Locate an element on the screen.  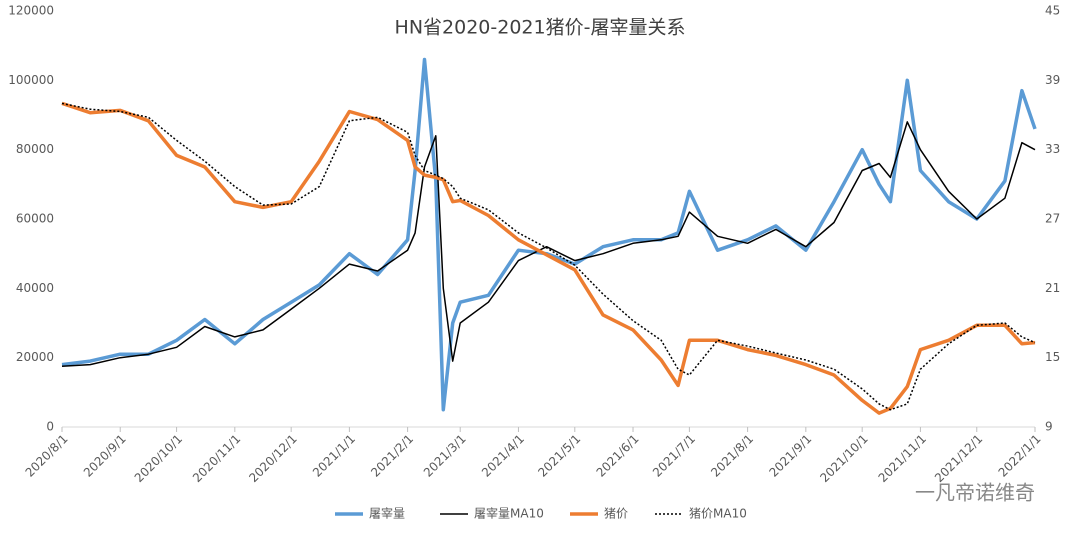
legend-label: 屠宰量MA10 is located at coordinates (509, 513).